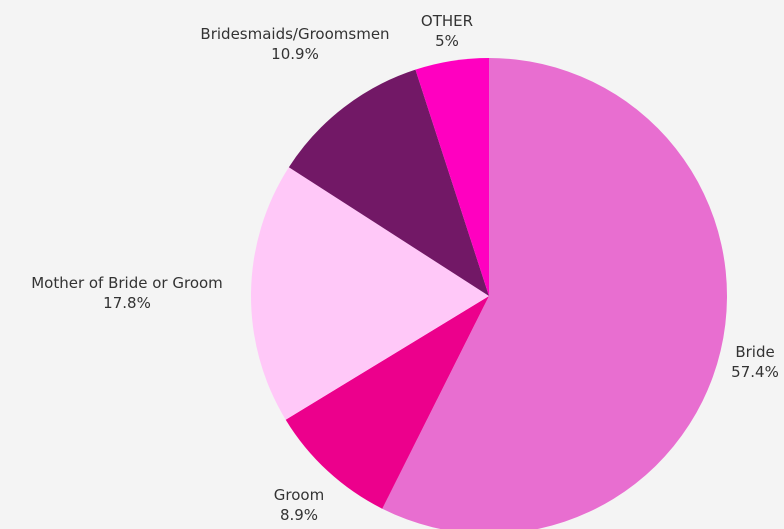 The height and width of the screenshot is (529, 784). I want to click on pie-slice-bridesmaids-groomsmen, so click(388, 183).